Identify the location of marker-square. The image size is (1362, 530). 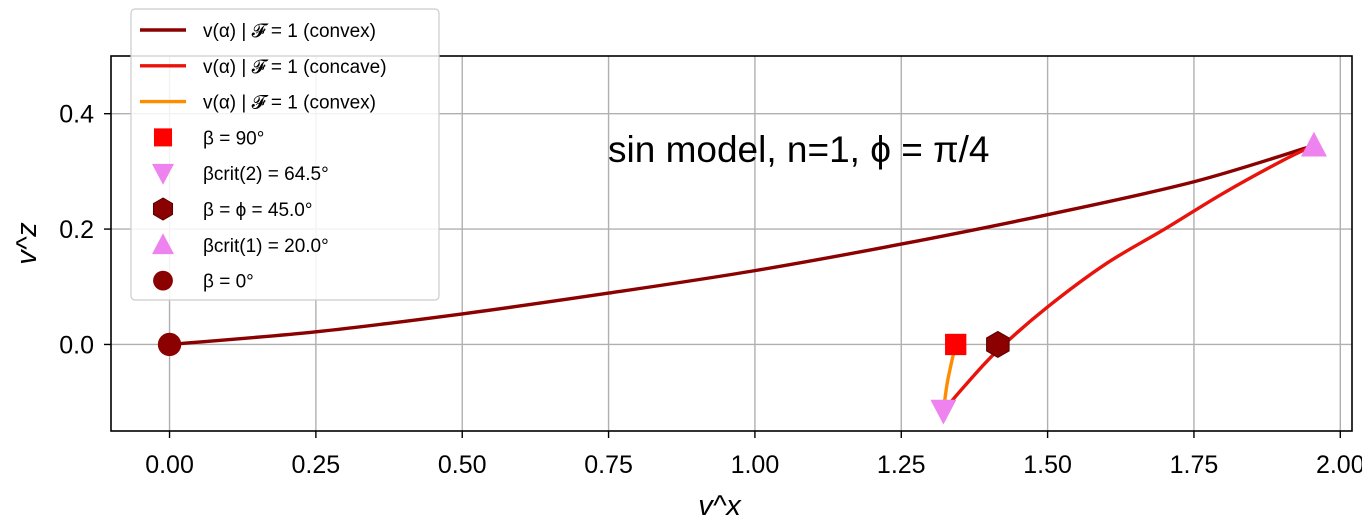
(956, 344).